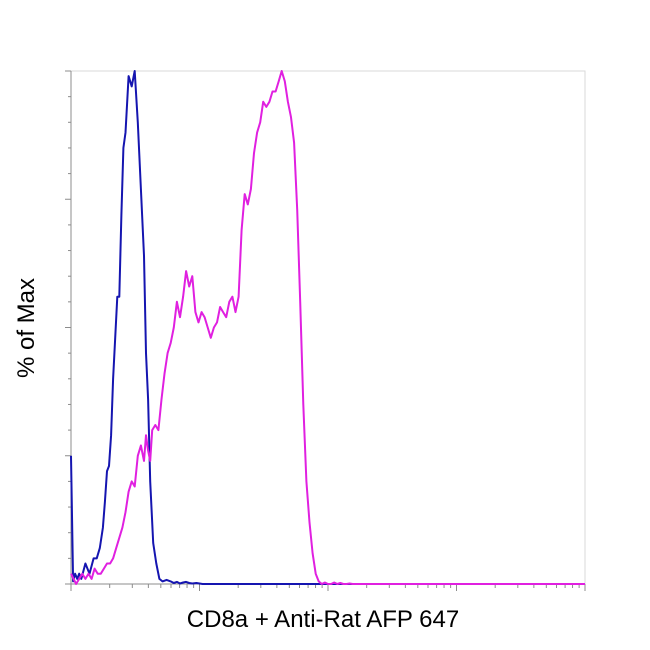 The image size is (650, 650). I want to click on y-axis-ticks, so click(68, 327).